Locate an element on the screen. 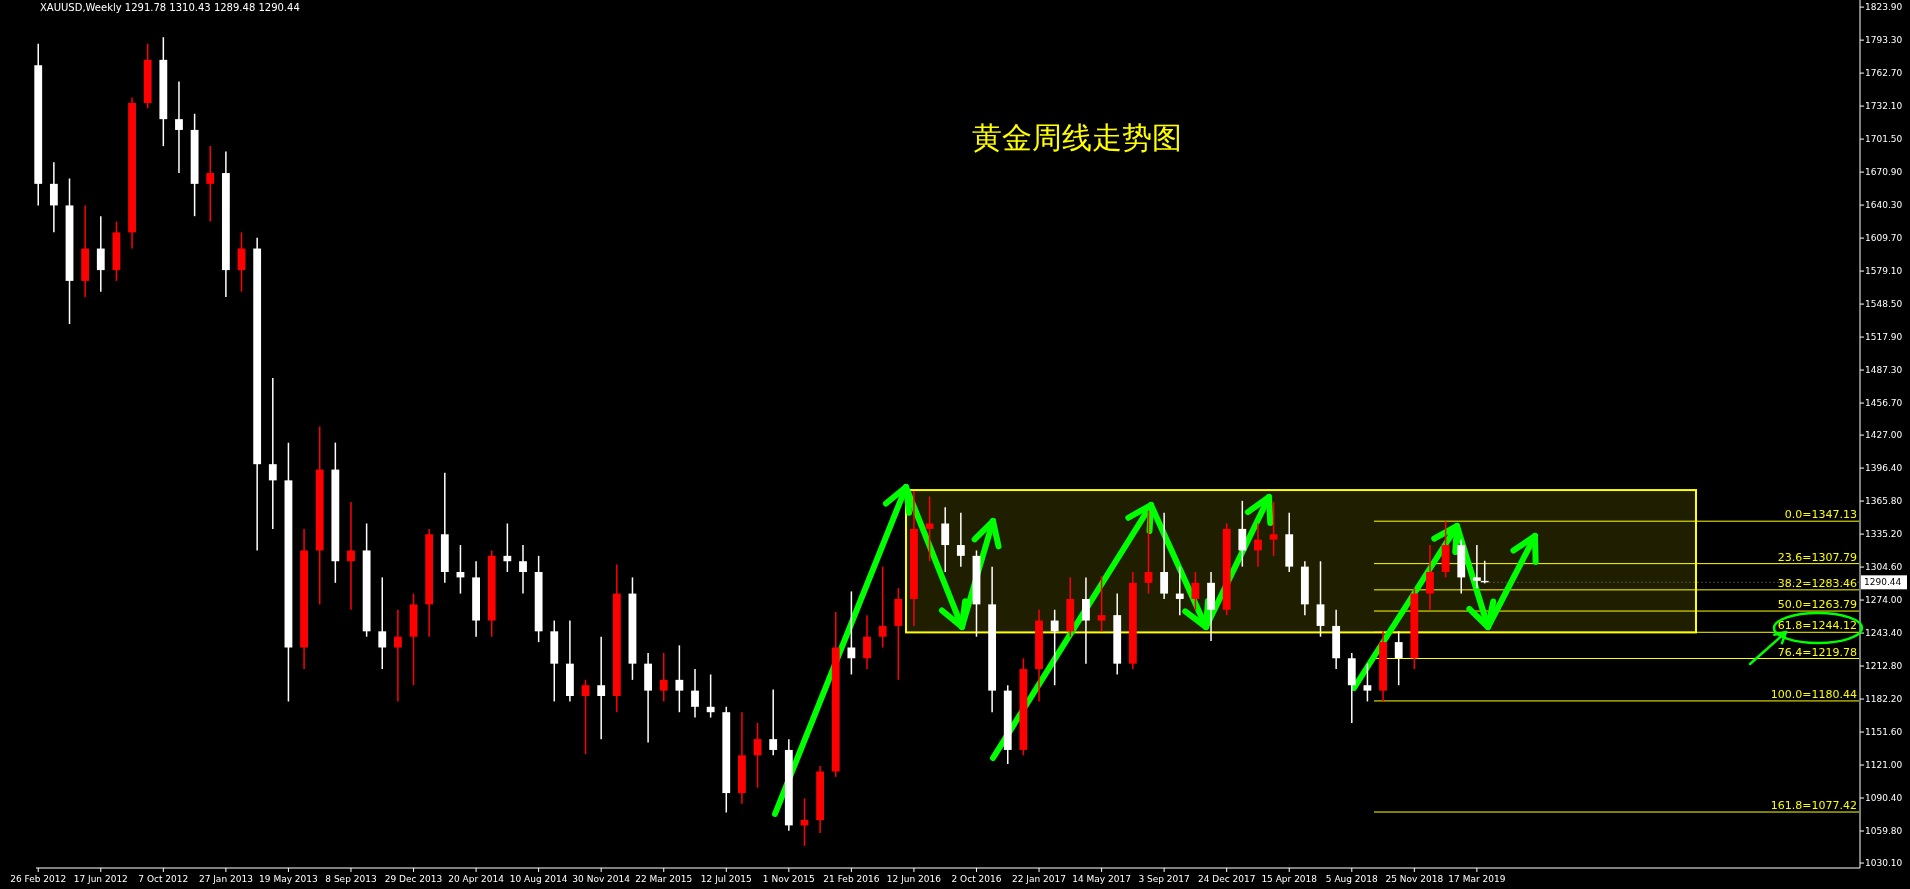  x-tick-label: 2 Oct 2016 is located at coordinates (976, 879).